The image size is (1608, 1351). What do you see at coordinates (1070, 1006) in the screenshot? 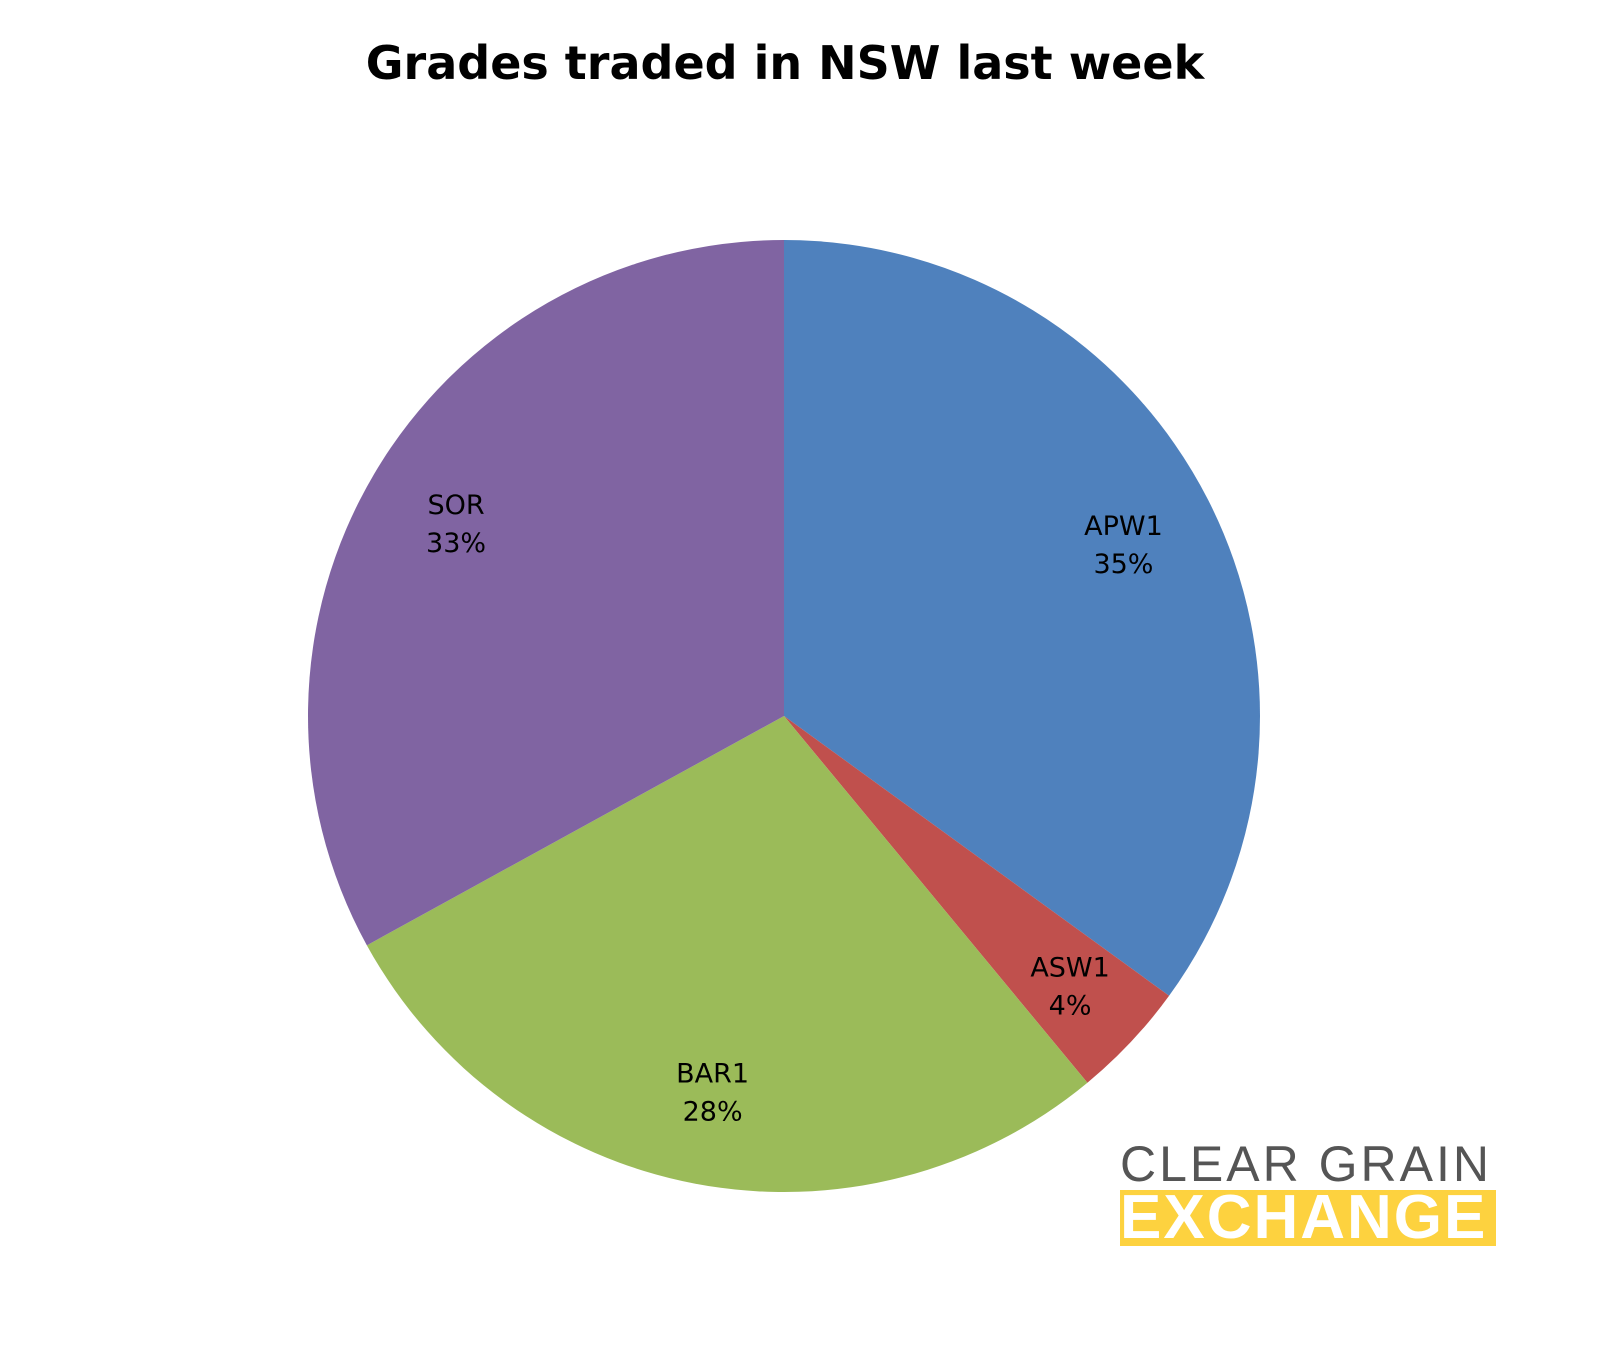
I see `data-value-asw1: 4%` at bounding box center [1070, 1006].